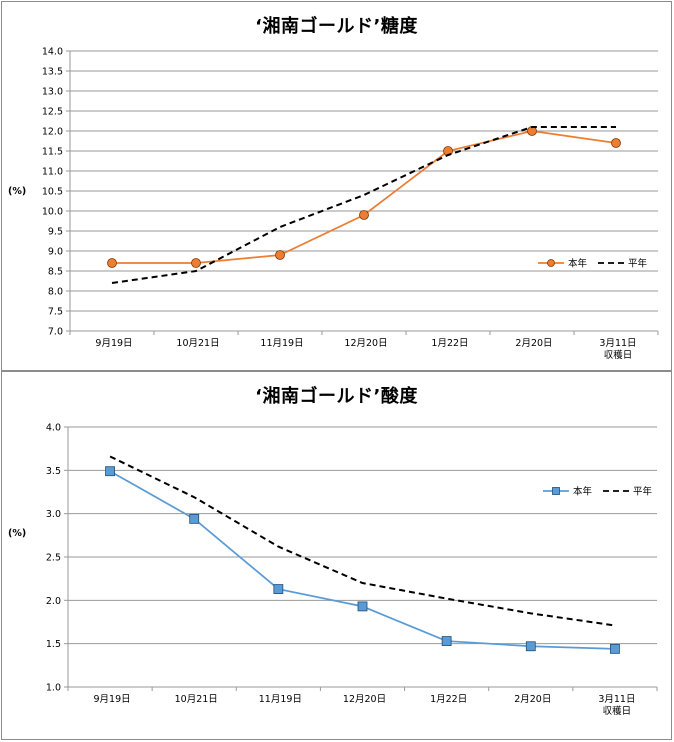 This screenshot has width=674, height=742. What do you see at coordinates (53, 644) in the screenshot?
I see `y-tick-label: 1.5` at bounding box center [53, 644].